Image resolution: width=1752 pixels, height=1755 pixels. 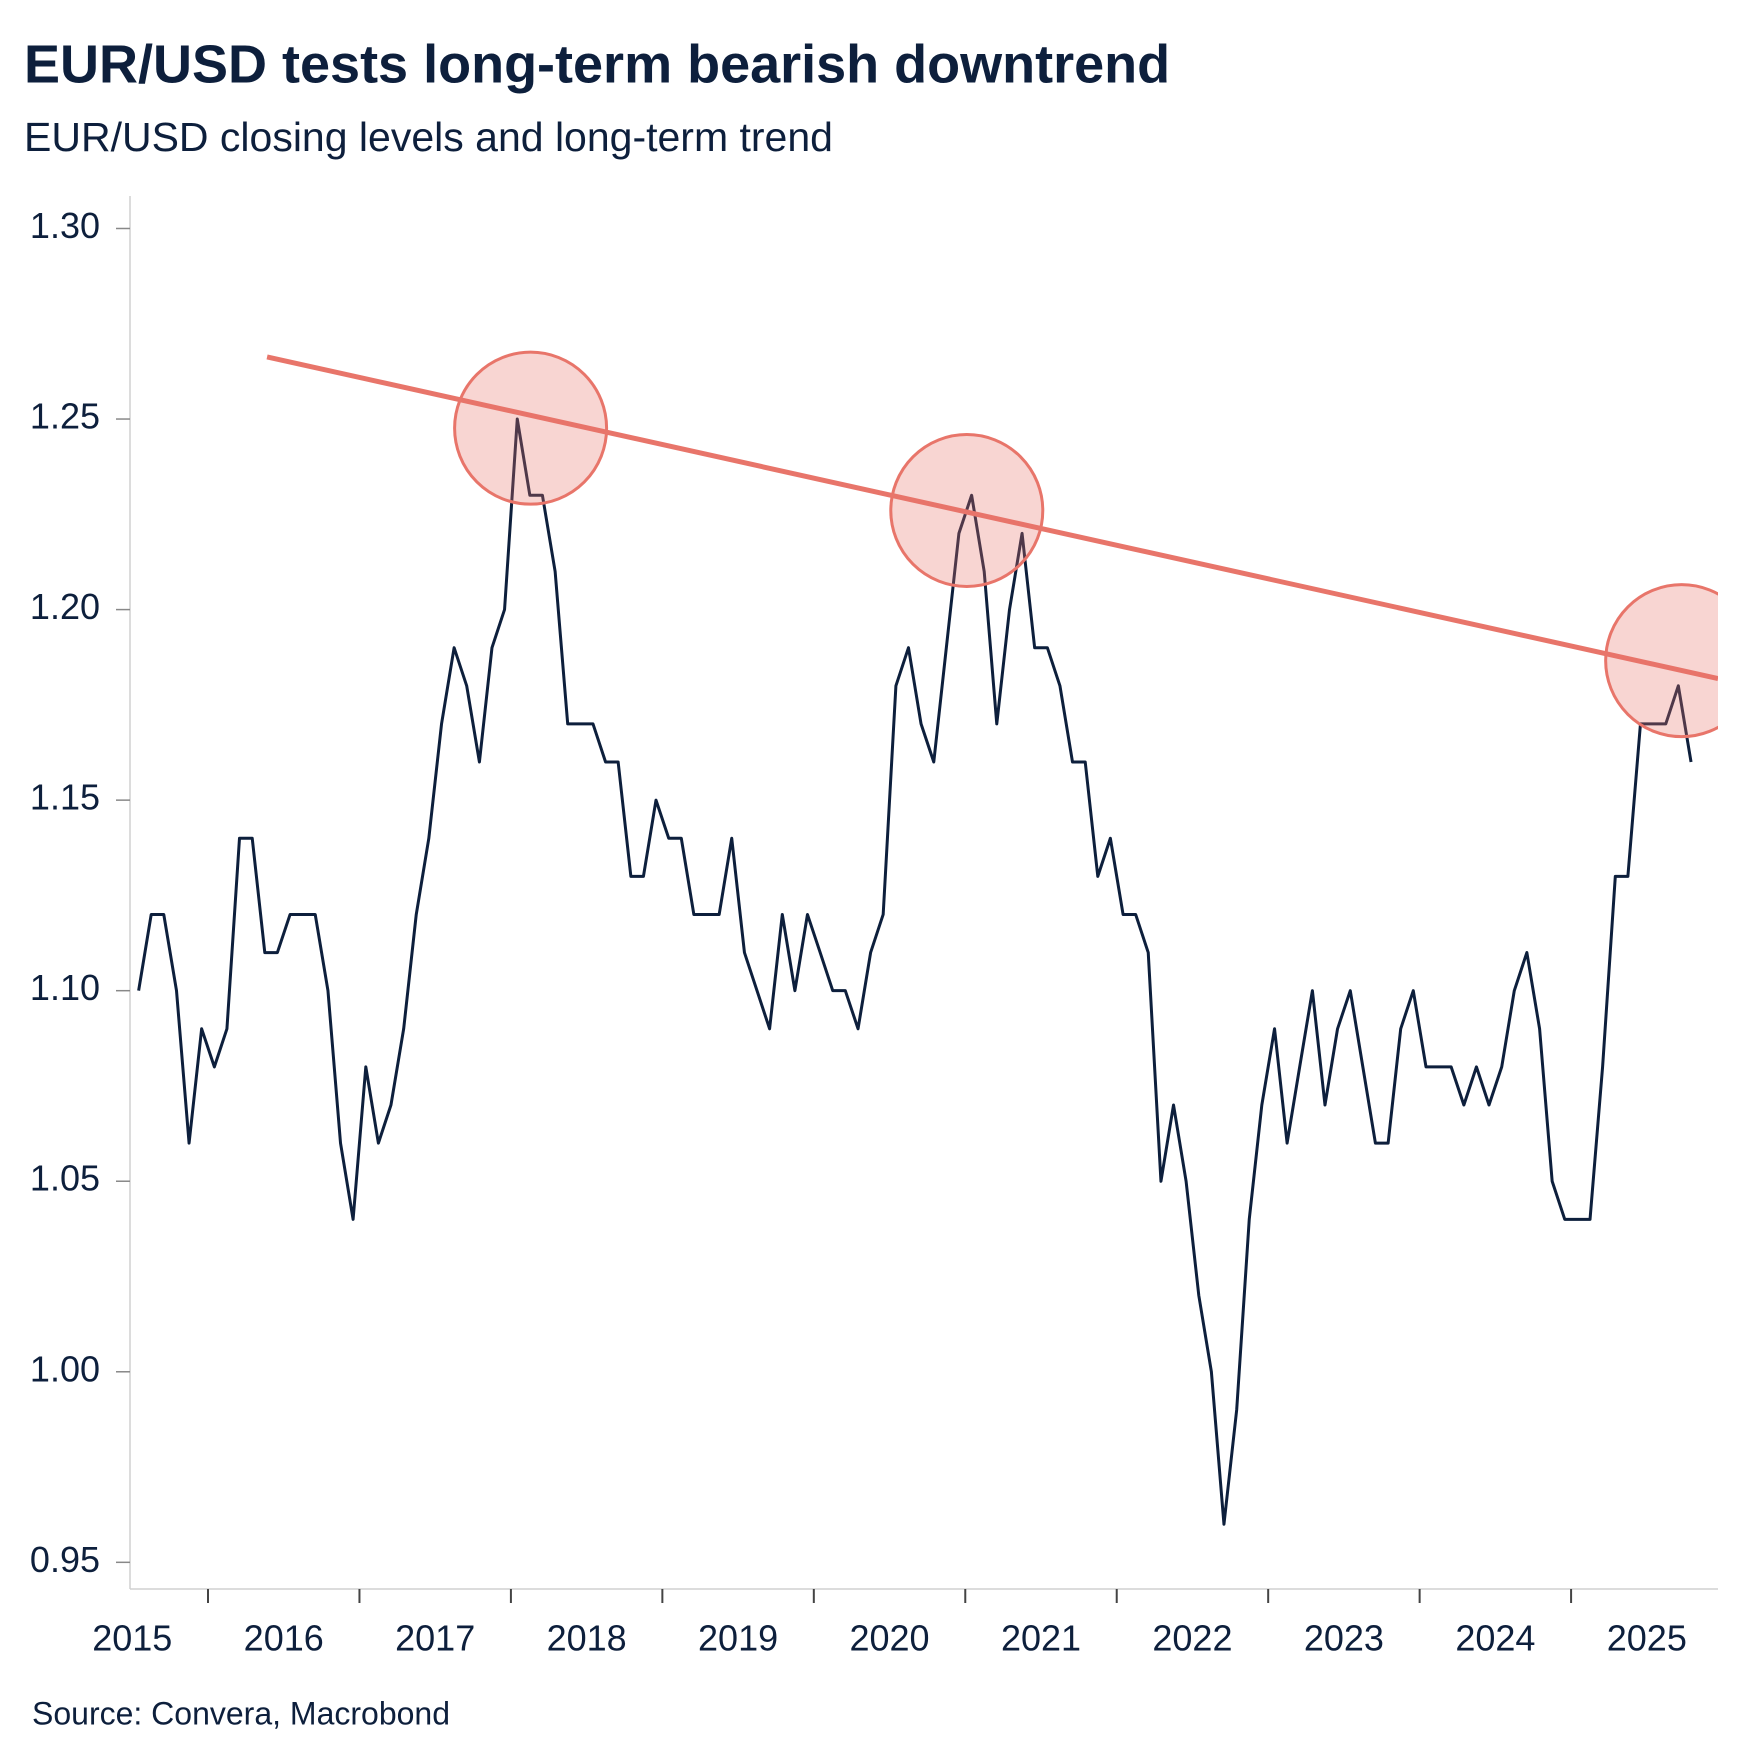 What do you see at coordinates (132, 1638) in the screenshot?
I see `x-tick-label: 2015` at bounding box center [132, 1638].